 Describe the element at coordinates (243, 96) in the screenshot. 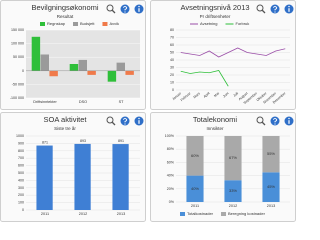

I see `x-tick-label: August` at that location.